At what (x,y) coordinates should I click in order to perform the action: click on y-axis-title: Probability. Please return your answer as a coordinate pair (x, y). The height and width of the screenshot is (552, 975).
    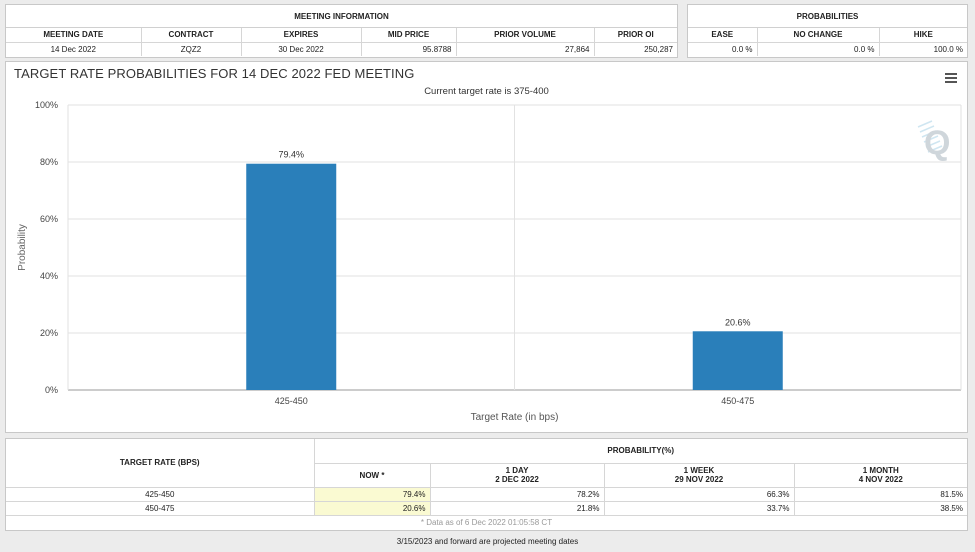
    Looking at the image, I should click on (22, 247).